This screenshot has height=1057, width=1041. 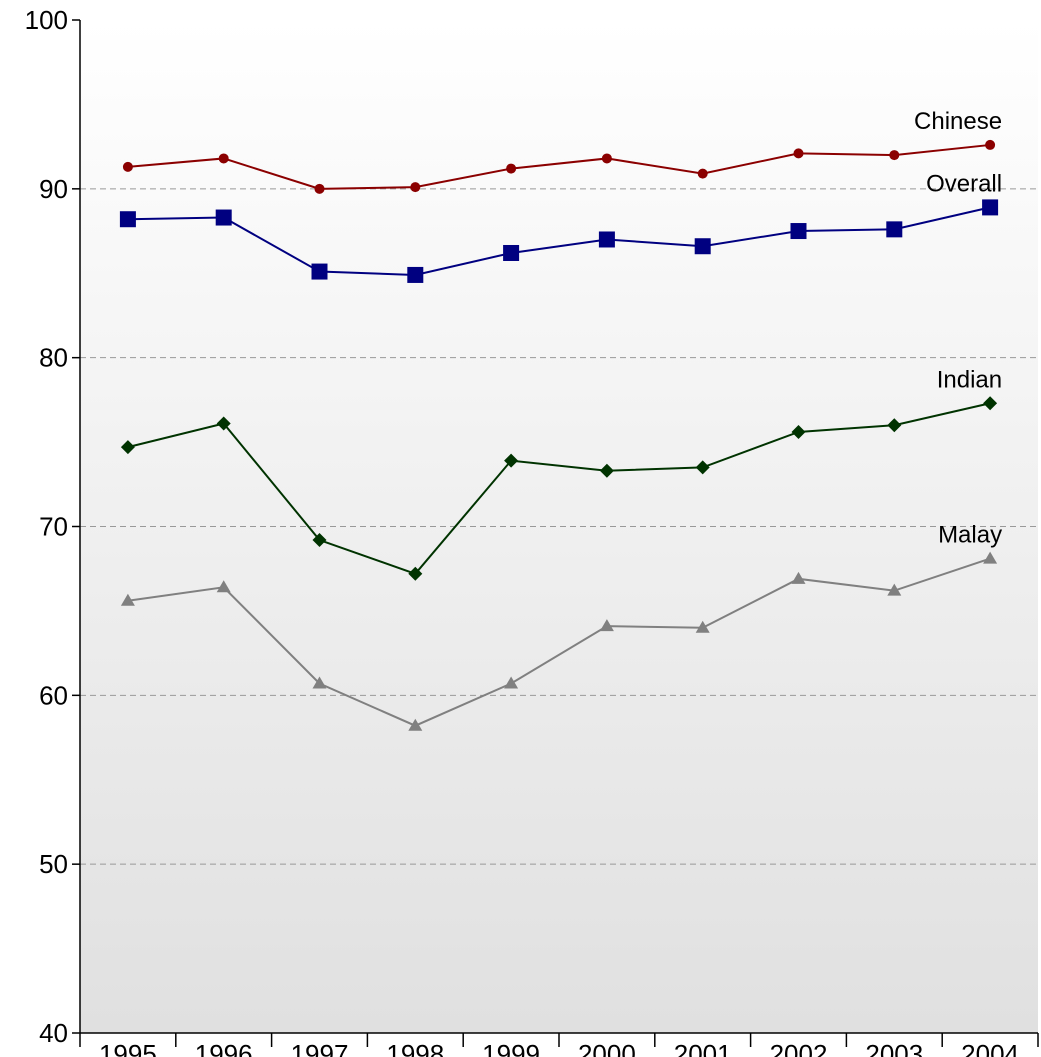 What do you see at coordinates (559, 241) in the screenshot?
I see `series-line-overall` at bounding box center [559, 241].